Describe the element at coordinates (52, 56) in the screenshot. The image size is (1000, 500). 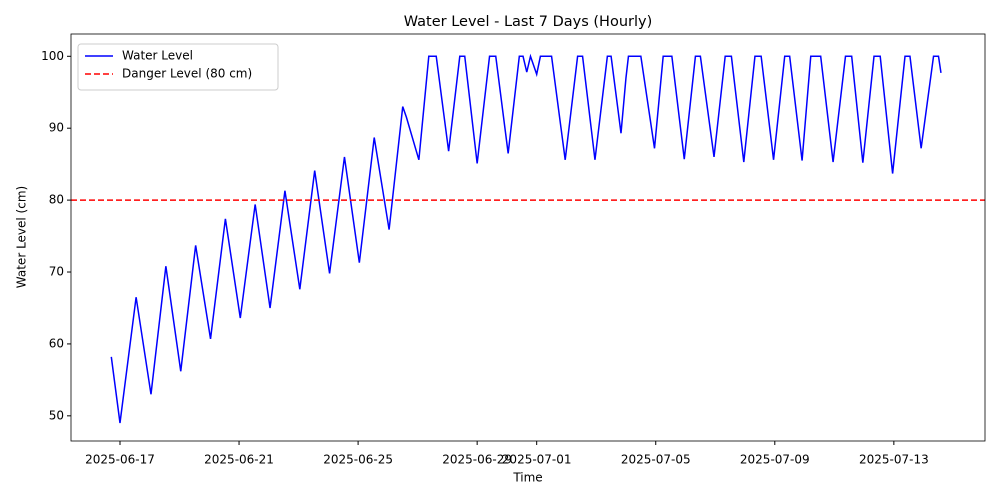
I see `y-tick-label: 100` at that location.